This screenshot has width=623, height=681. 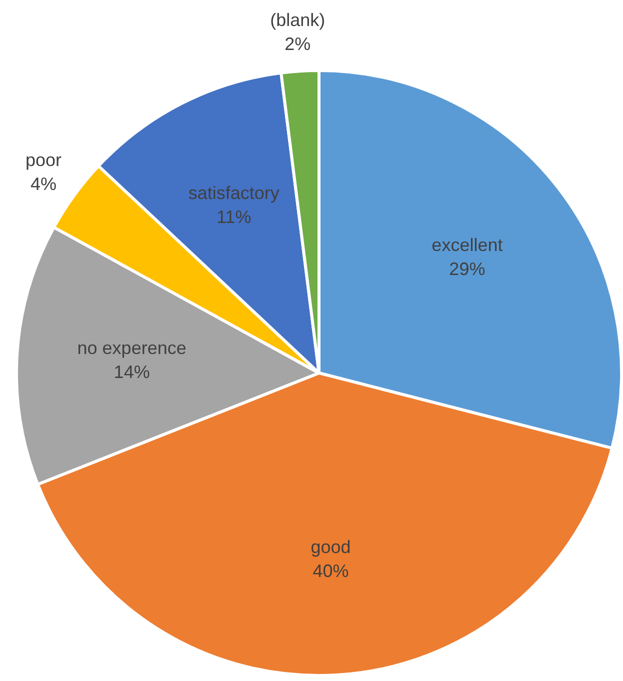 I want to click on data-label: 2%, so click(x=297, y=44).